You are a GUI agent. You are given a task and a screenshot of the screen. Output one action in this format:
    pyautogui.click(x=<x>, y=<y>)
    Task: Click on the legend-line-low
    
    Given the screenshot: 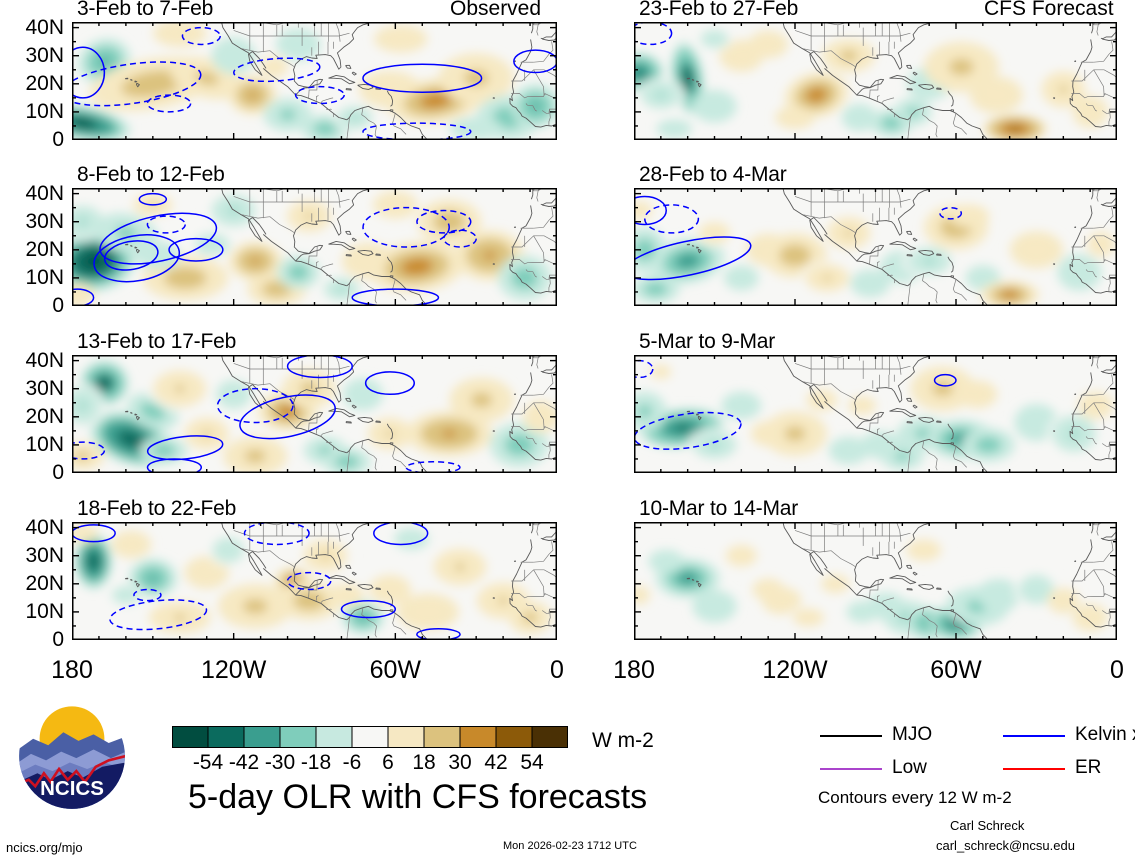 What is the action you would take?
    pyautogui.click(x=851, y=769)
    